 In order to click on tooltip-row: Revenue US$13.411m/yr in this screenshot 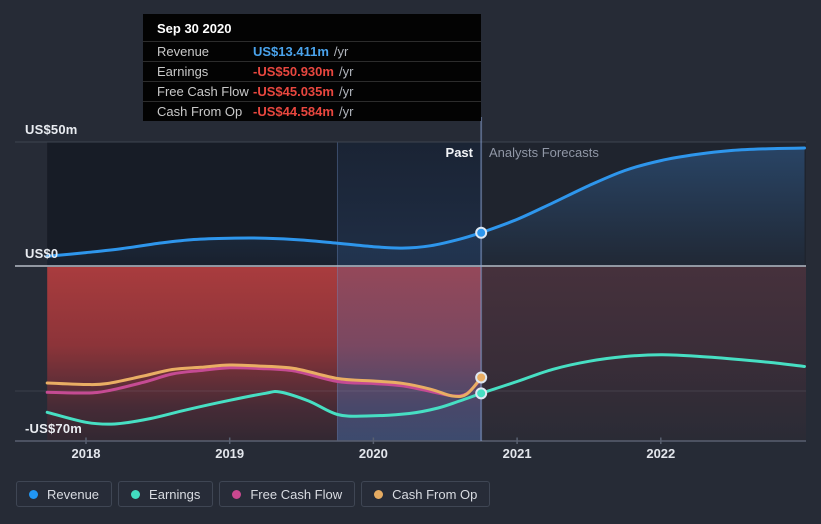, I will do `click(312, 51)`.